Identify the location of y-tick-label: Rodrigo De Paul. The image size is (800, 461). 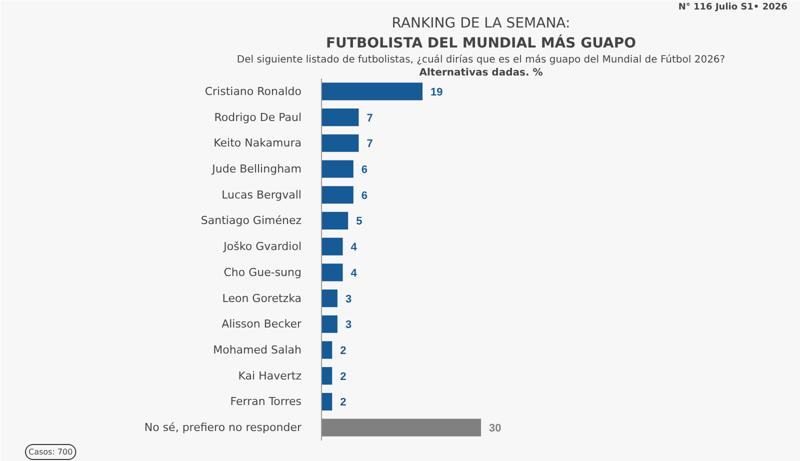
(258, 117).